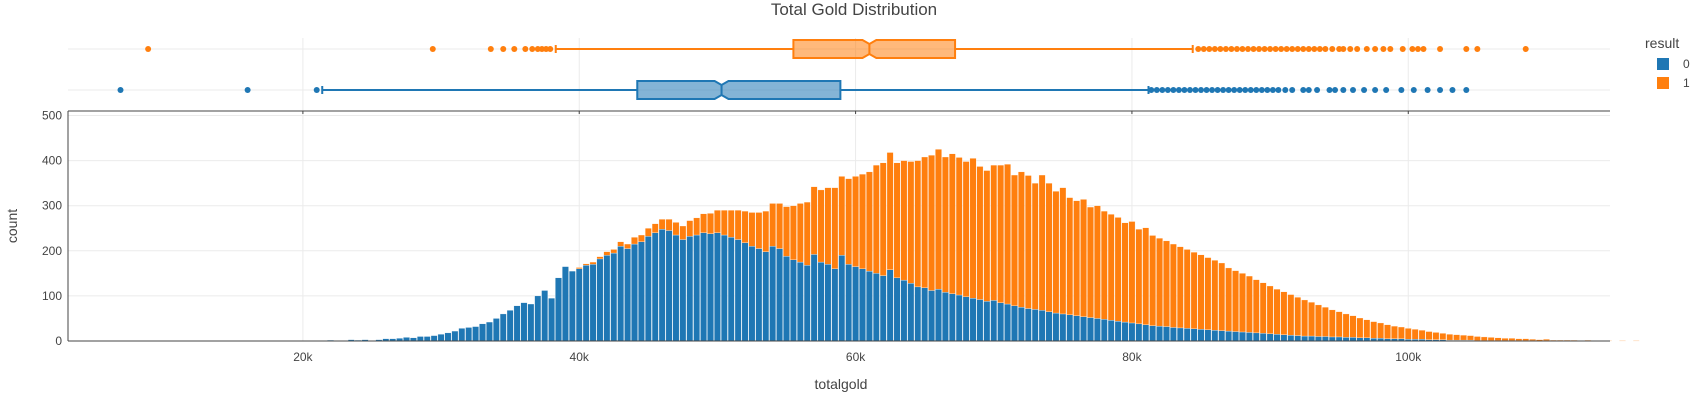 This screenshot has width=1701, height=400. What do you see at coordinates (1408, 357) in the screenshot?
I see `x-tick-label: 100k` at bounding box center [1408, 357].